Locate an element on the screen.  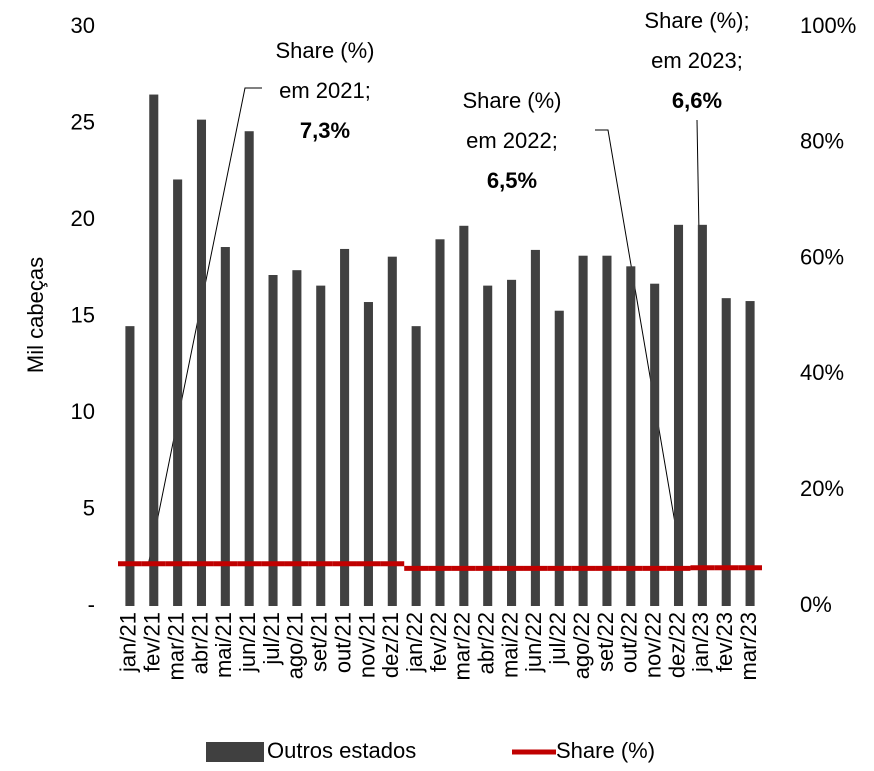
x-tick-label: dez/22 is located at coordinates (676, 645).